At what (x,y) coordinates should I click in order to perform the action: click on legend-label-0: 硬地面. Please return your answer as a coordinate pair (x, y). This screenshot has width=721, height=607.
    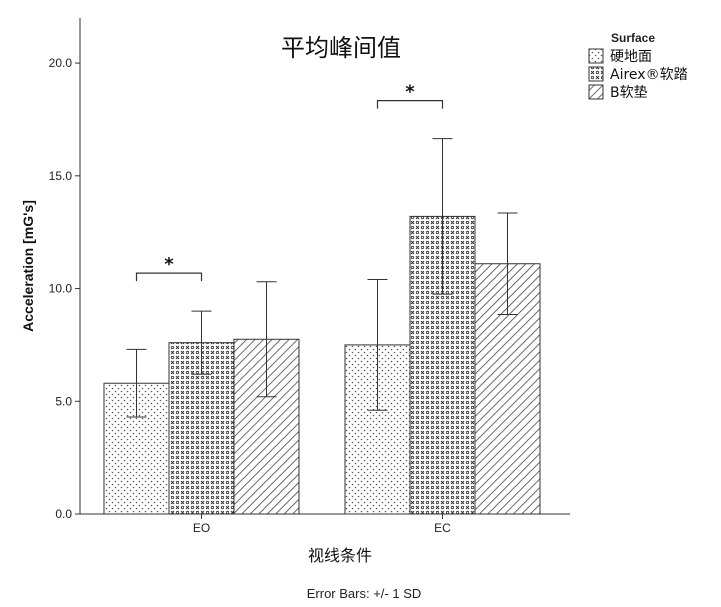
    Looking at the image, I should click on (631, 57).